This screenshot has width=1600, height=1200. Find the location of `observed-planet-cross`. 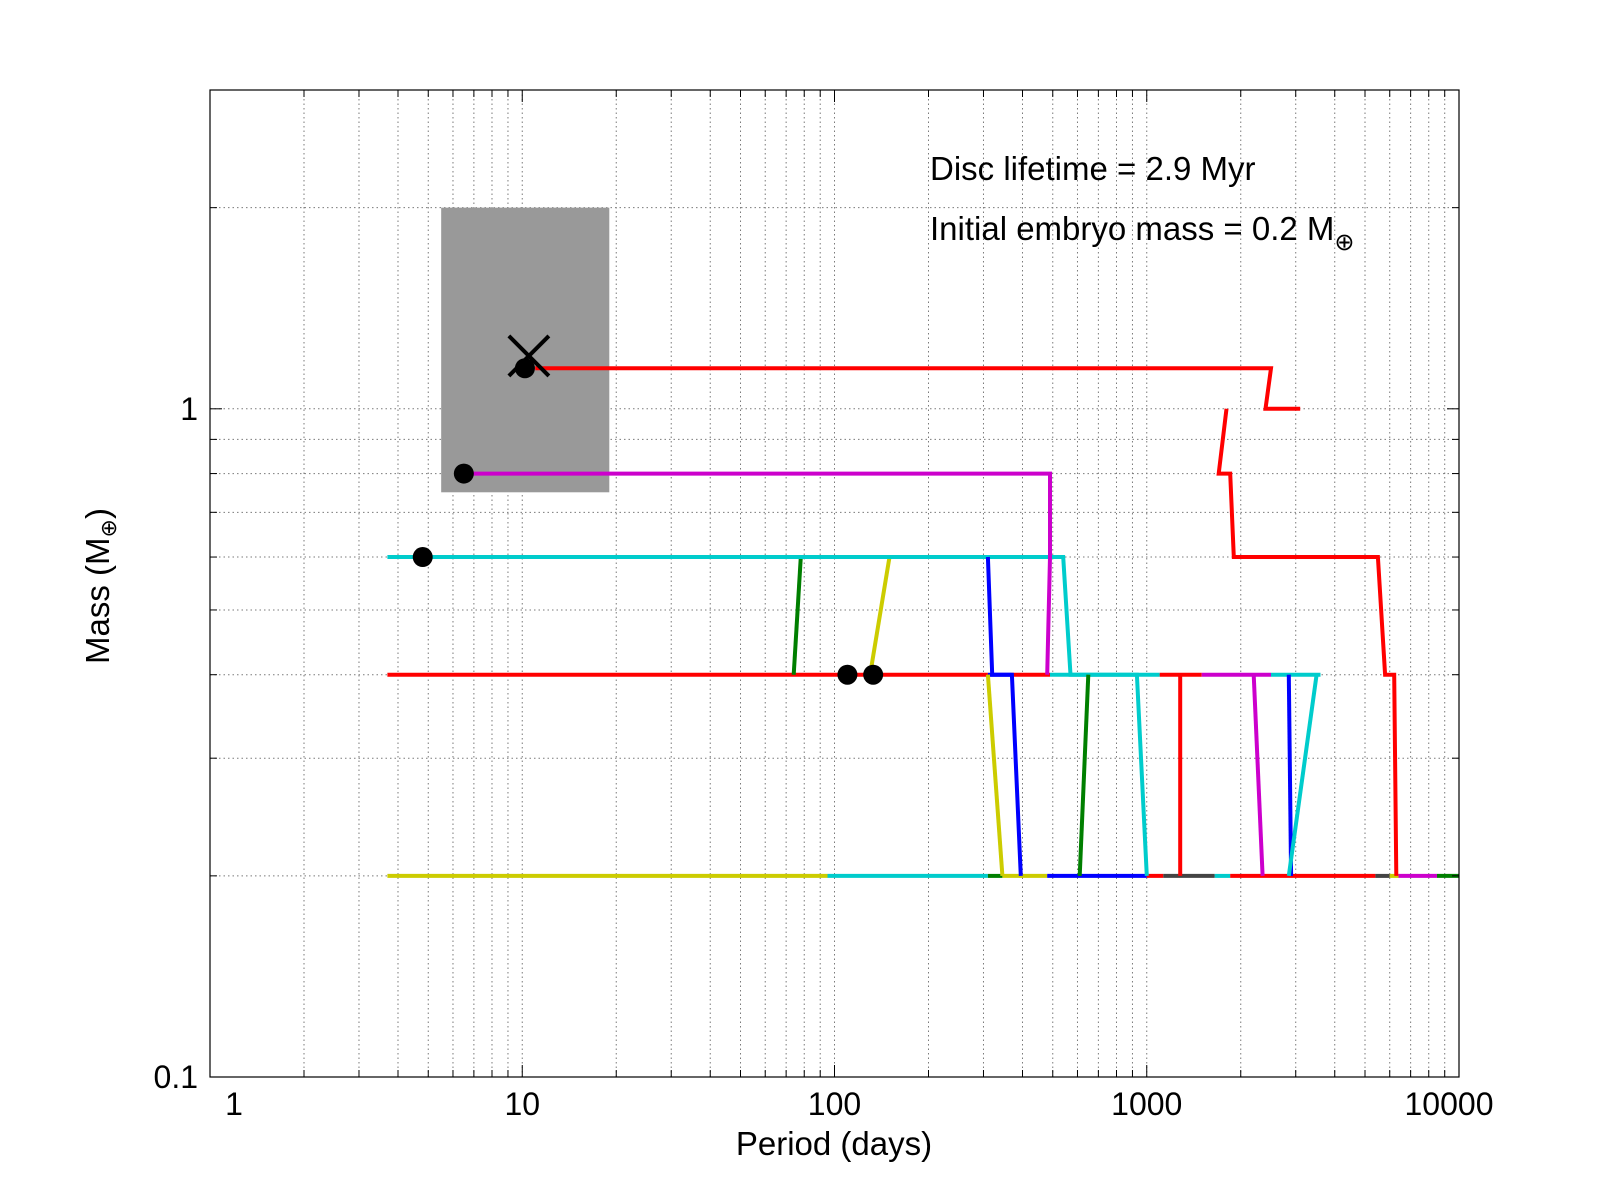

observed-planet-cross is located at coordinates (529, 356).